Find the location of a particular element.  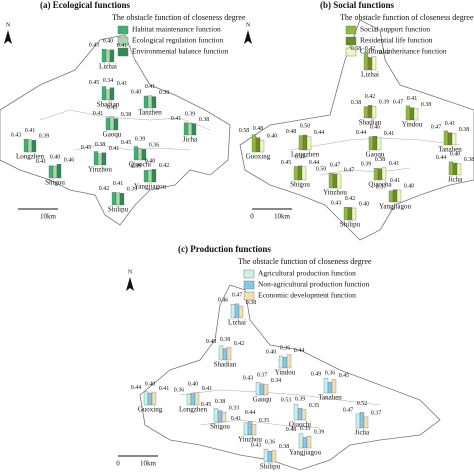

value-label: 0.53 is located at coordinates (286, 400).